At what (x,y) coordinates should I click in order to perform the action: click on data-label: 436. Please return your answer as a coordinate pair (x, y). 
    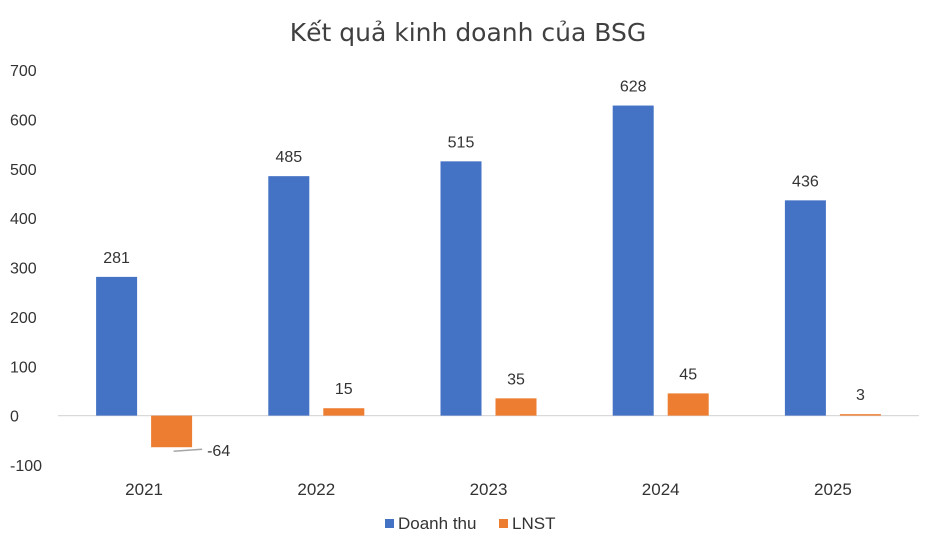
    Looking at the image, I should click on (805, 181).